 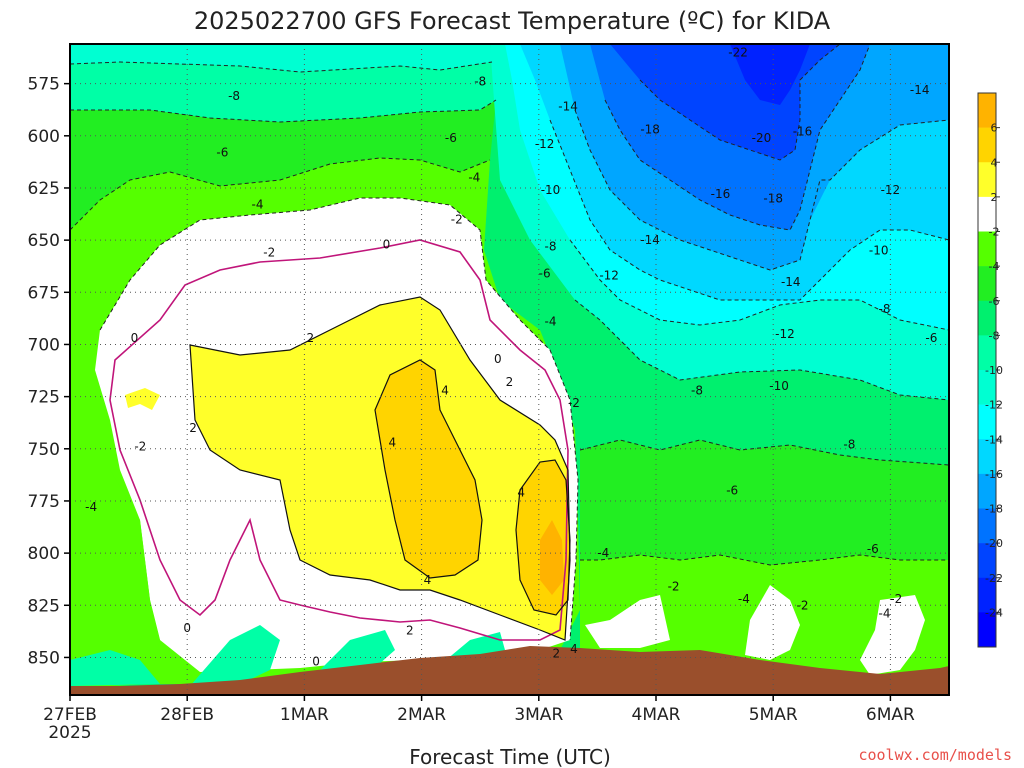 What do you see at coordinates (44, 137) in the screenshot?
I see `y-tick-label-600: 600` at bounding box center [44, 137].